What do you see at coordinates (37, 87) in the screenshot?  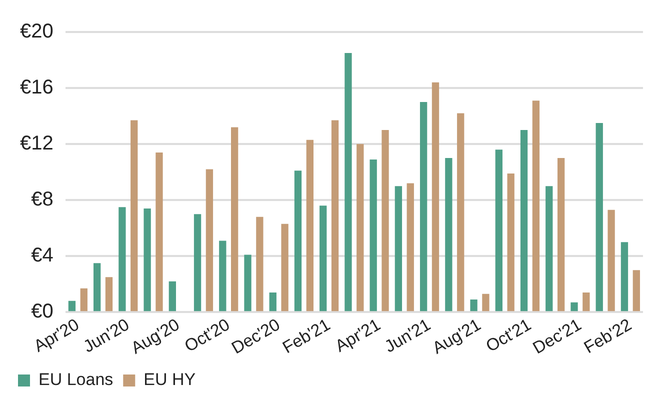 I see `y-tick-label: €16` at bounding box center [37, 87].